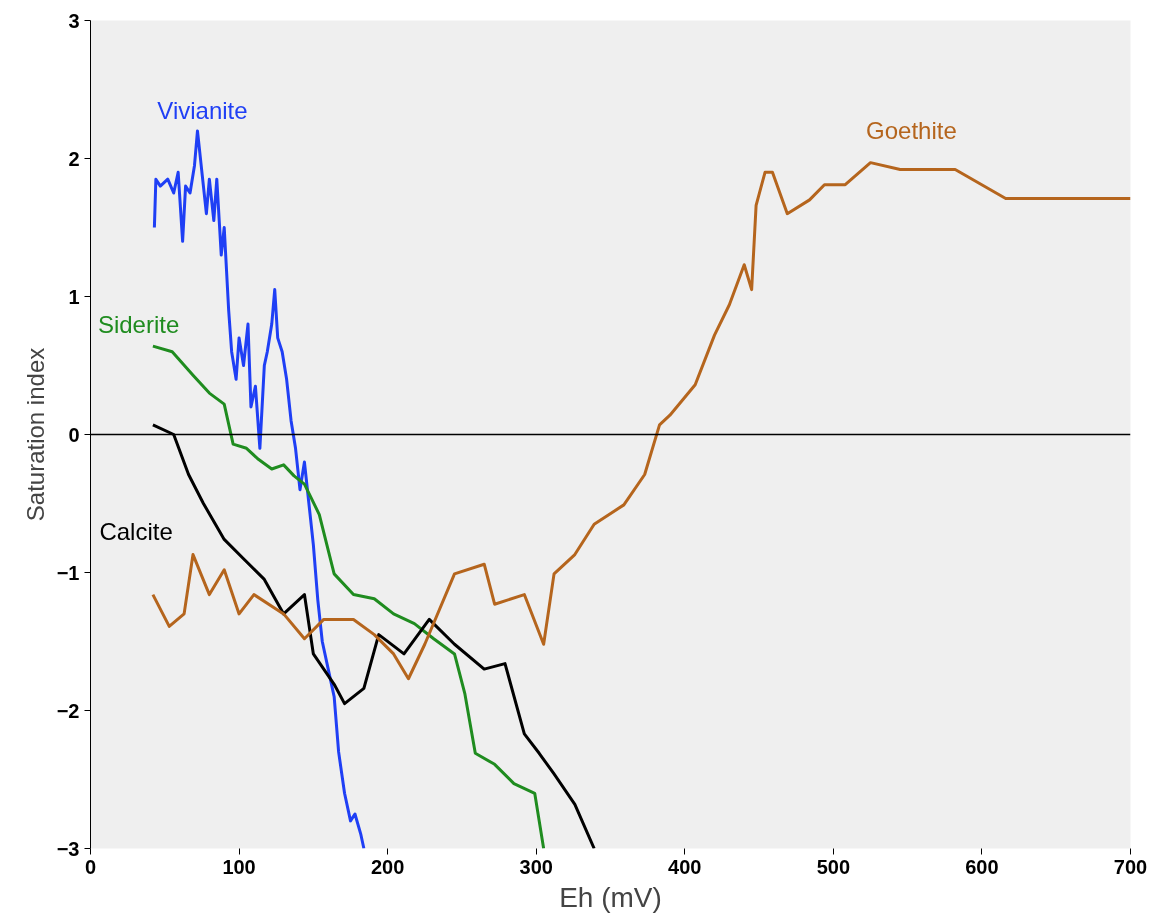 The height and width of the screenshot is (924, 1163). Describe the element at coordinates (911, 131) in the screenshot. I see `series-label: Goethite` at that location.